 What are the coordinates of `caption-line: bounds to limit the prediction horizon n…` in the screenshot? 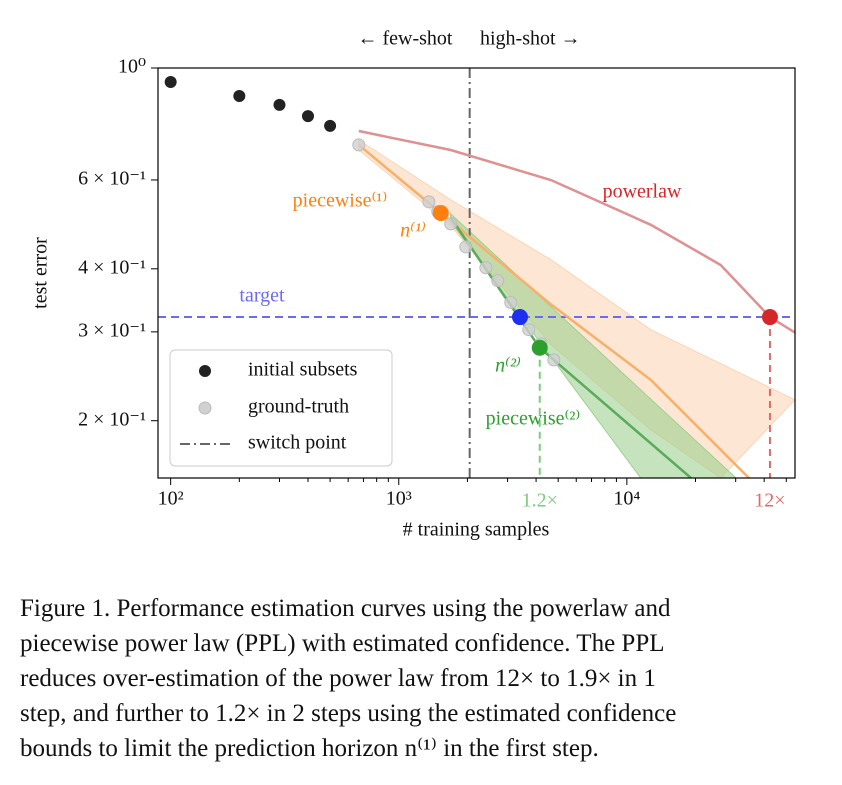 It's located at (309, 748).